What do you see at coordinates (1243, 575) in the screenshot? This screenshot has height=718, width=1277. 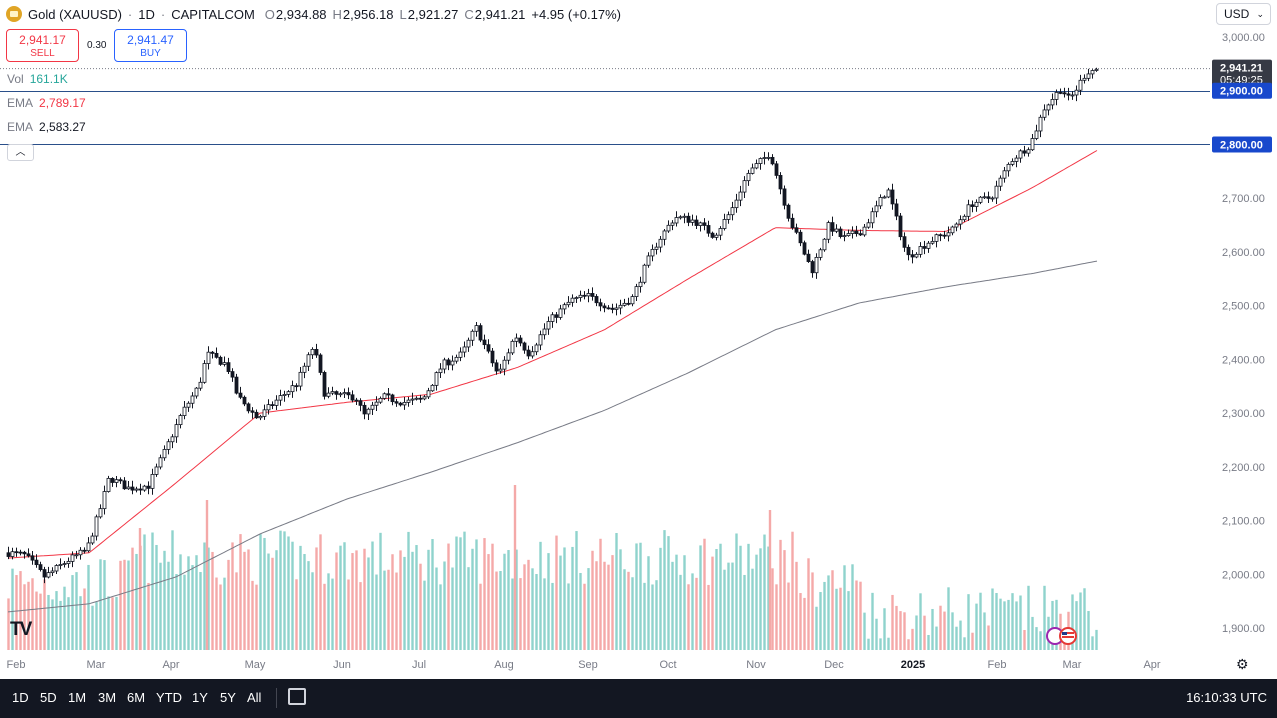 I see `y-tick-label: 2,000.00` at bounding box center [1243, 575].